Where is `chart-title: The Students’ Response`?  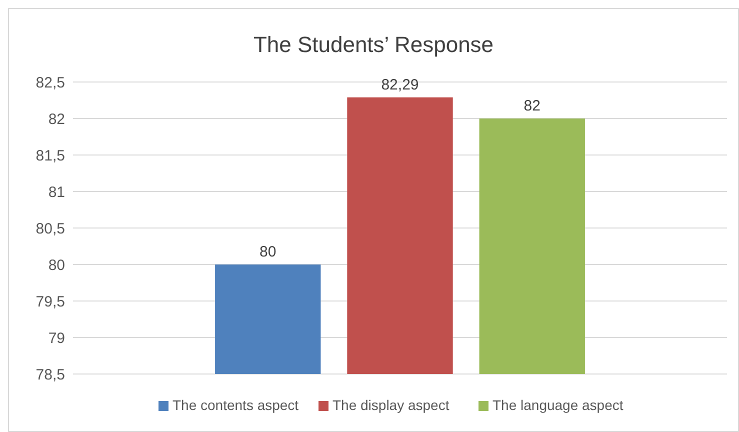 chart-title: The Students’ Response is located at coordinates (373, 44).